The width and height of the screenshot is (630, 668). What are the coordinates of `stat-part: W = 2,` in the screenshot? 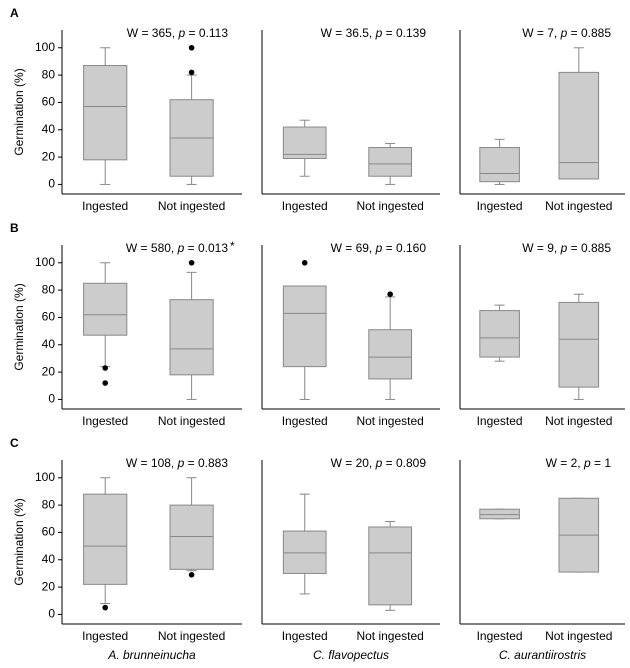 It's located at (565, 463).